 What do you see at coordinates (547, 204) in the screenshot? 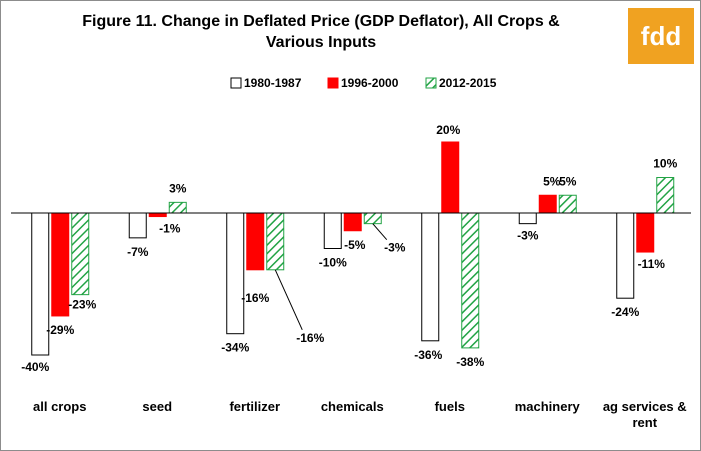
I see `bar-1996-2000-machinery` at bounding box center [547, 204].